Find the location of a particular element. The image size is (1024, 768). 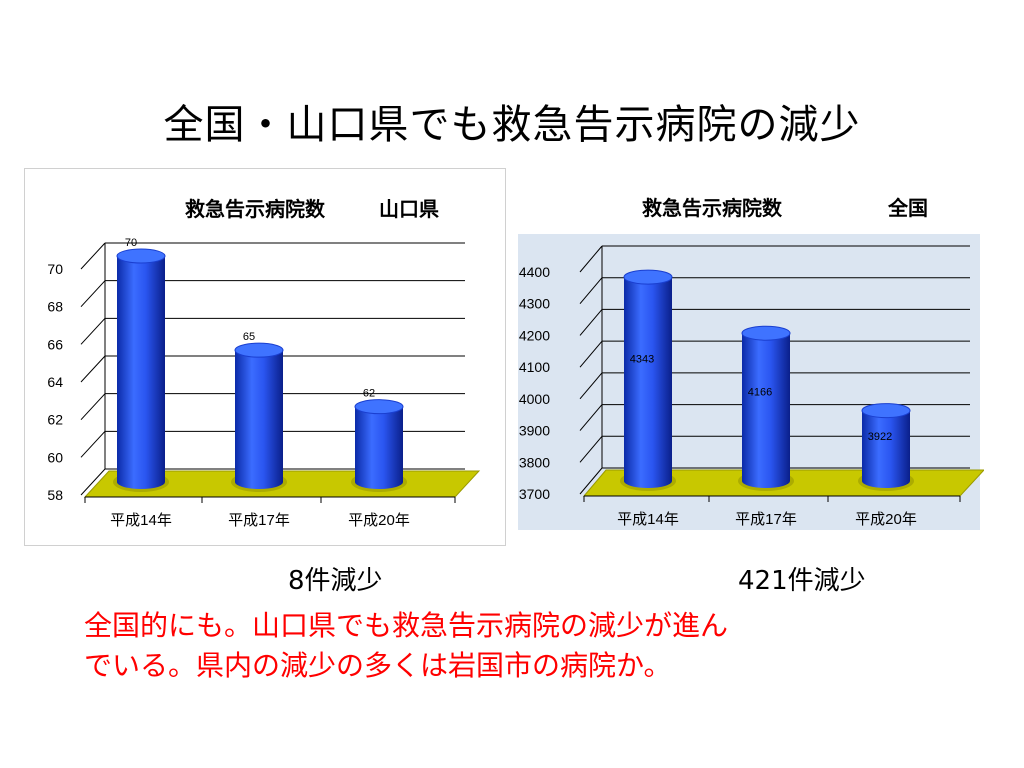

data-label: 70 is located at coordinates (131, 243).